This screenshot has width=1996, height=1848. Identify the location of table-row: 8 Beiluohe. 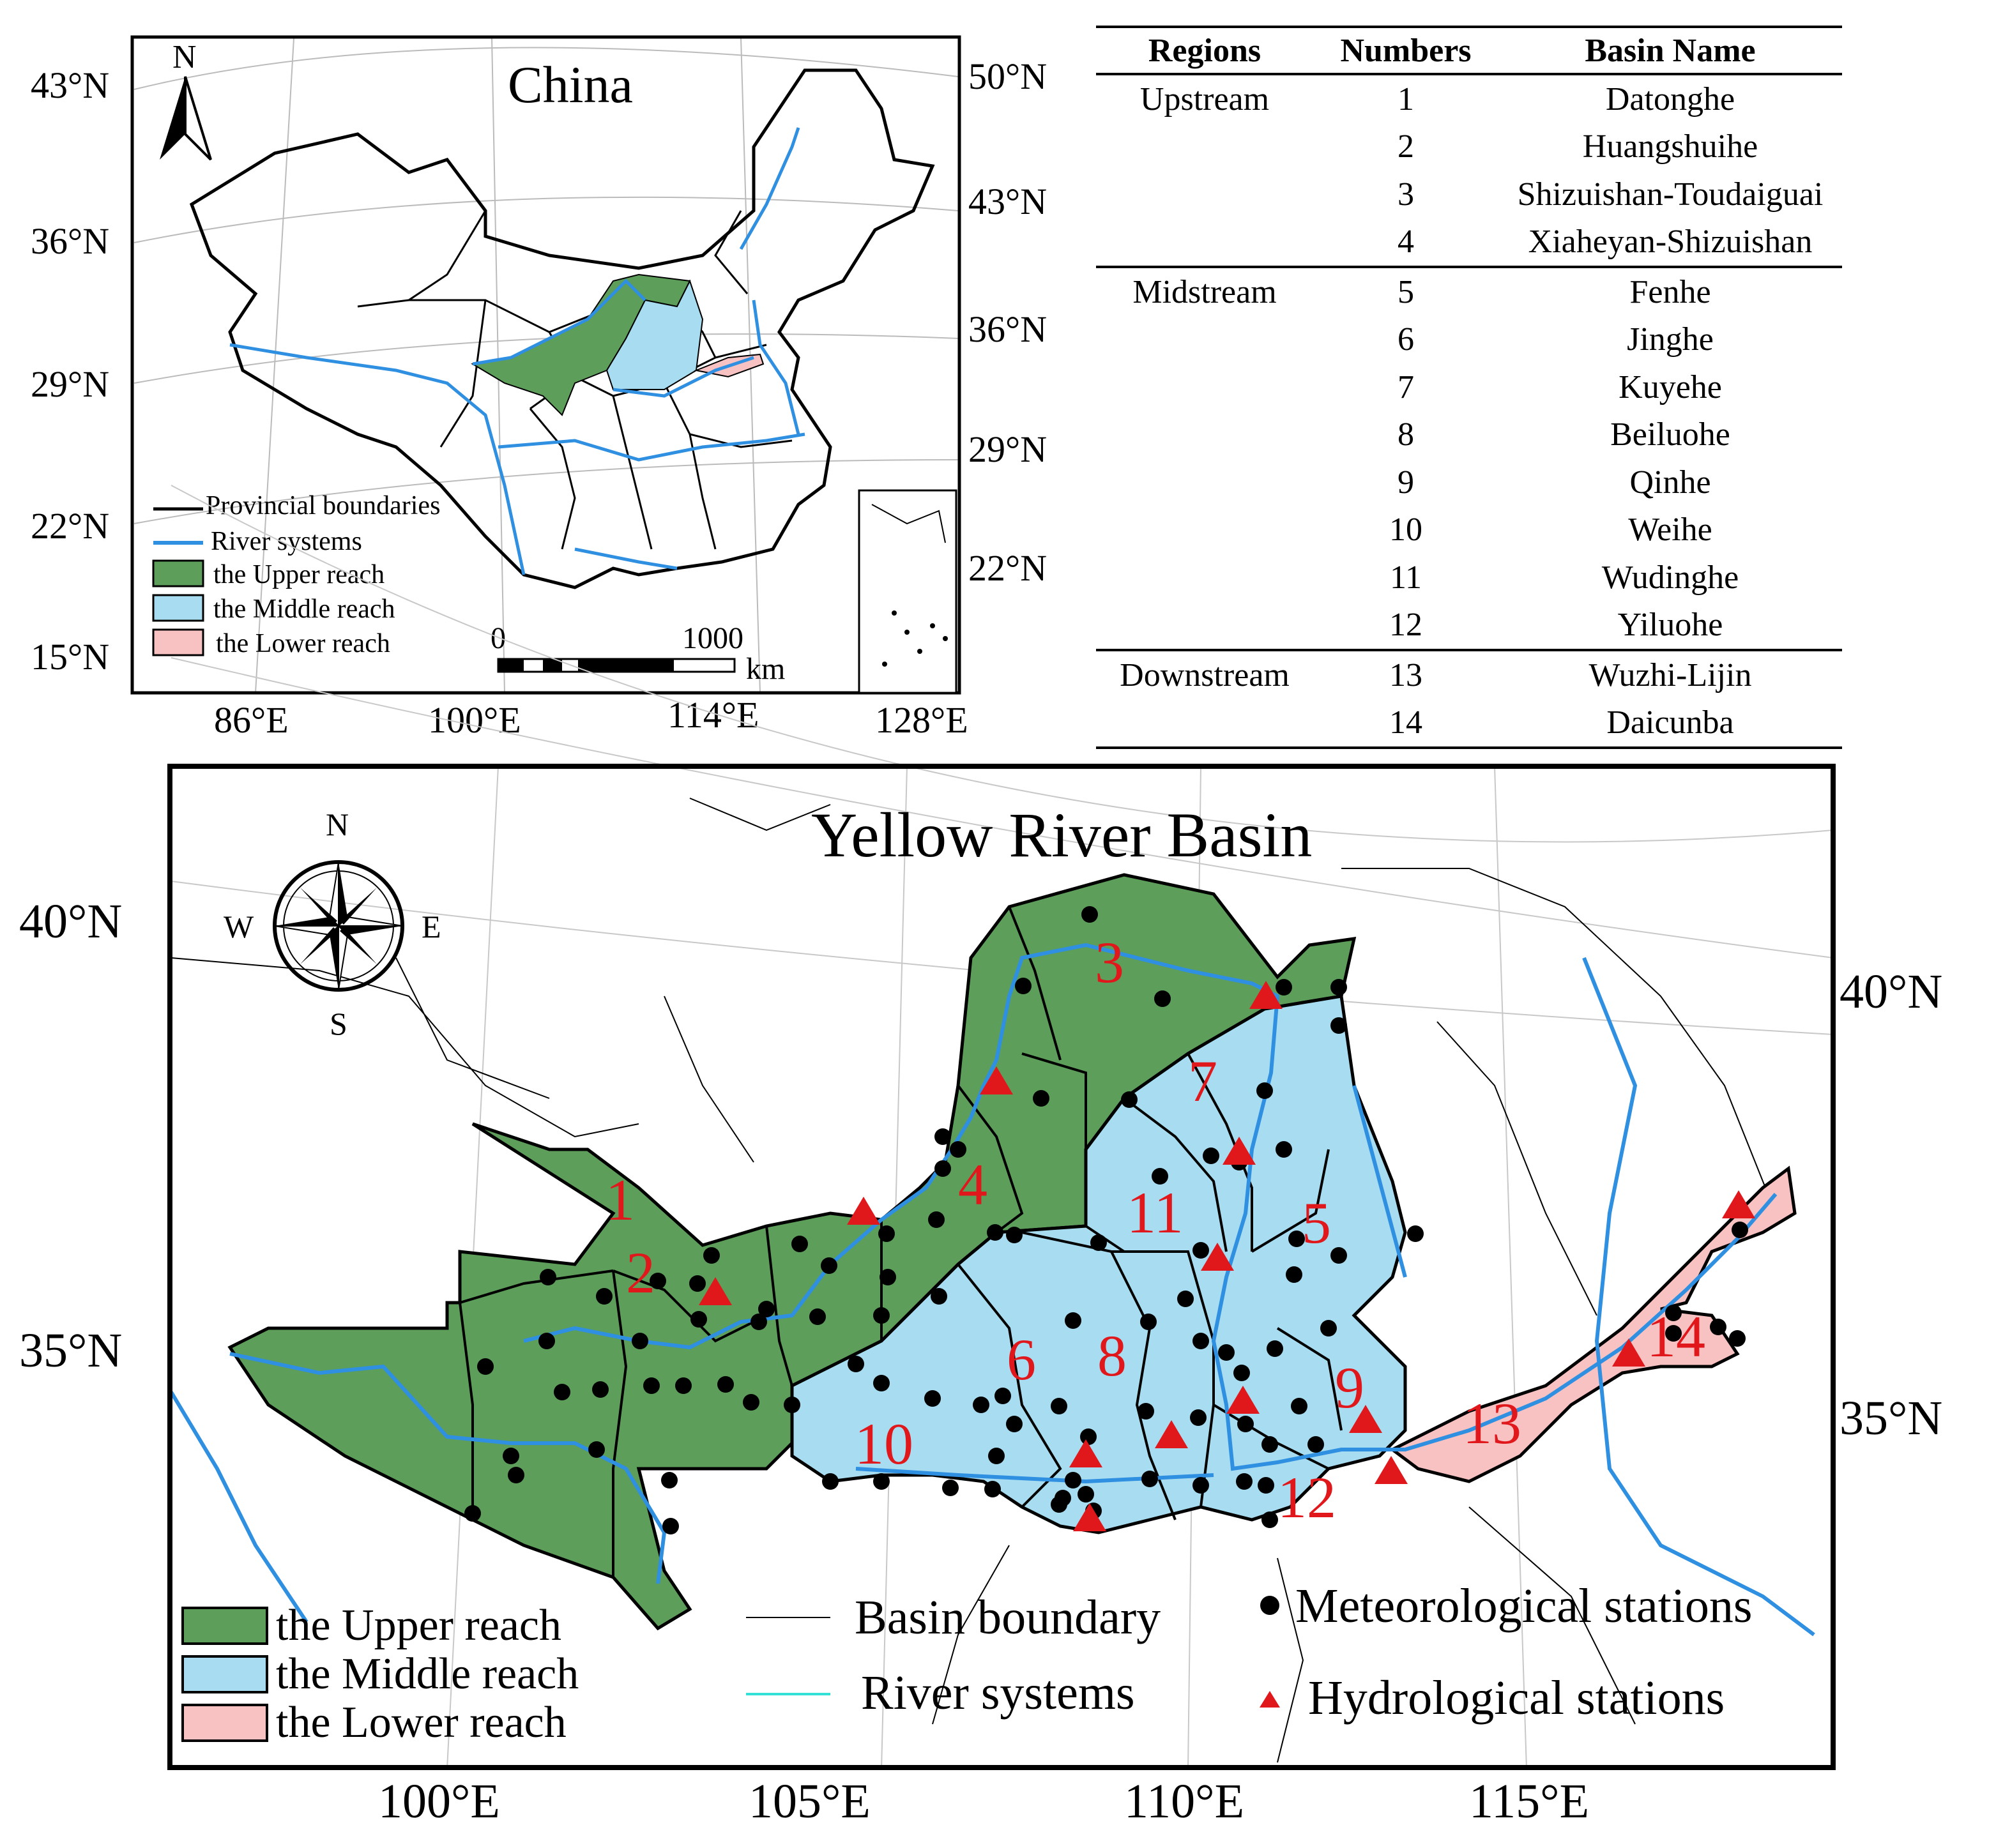
(1564, 434).